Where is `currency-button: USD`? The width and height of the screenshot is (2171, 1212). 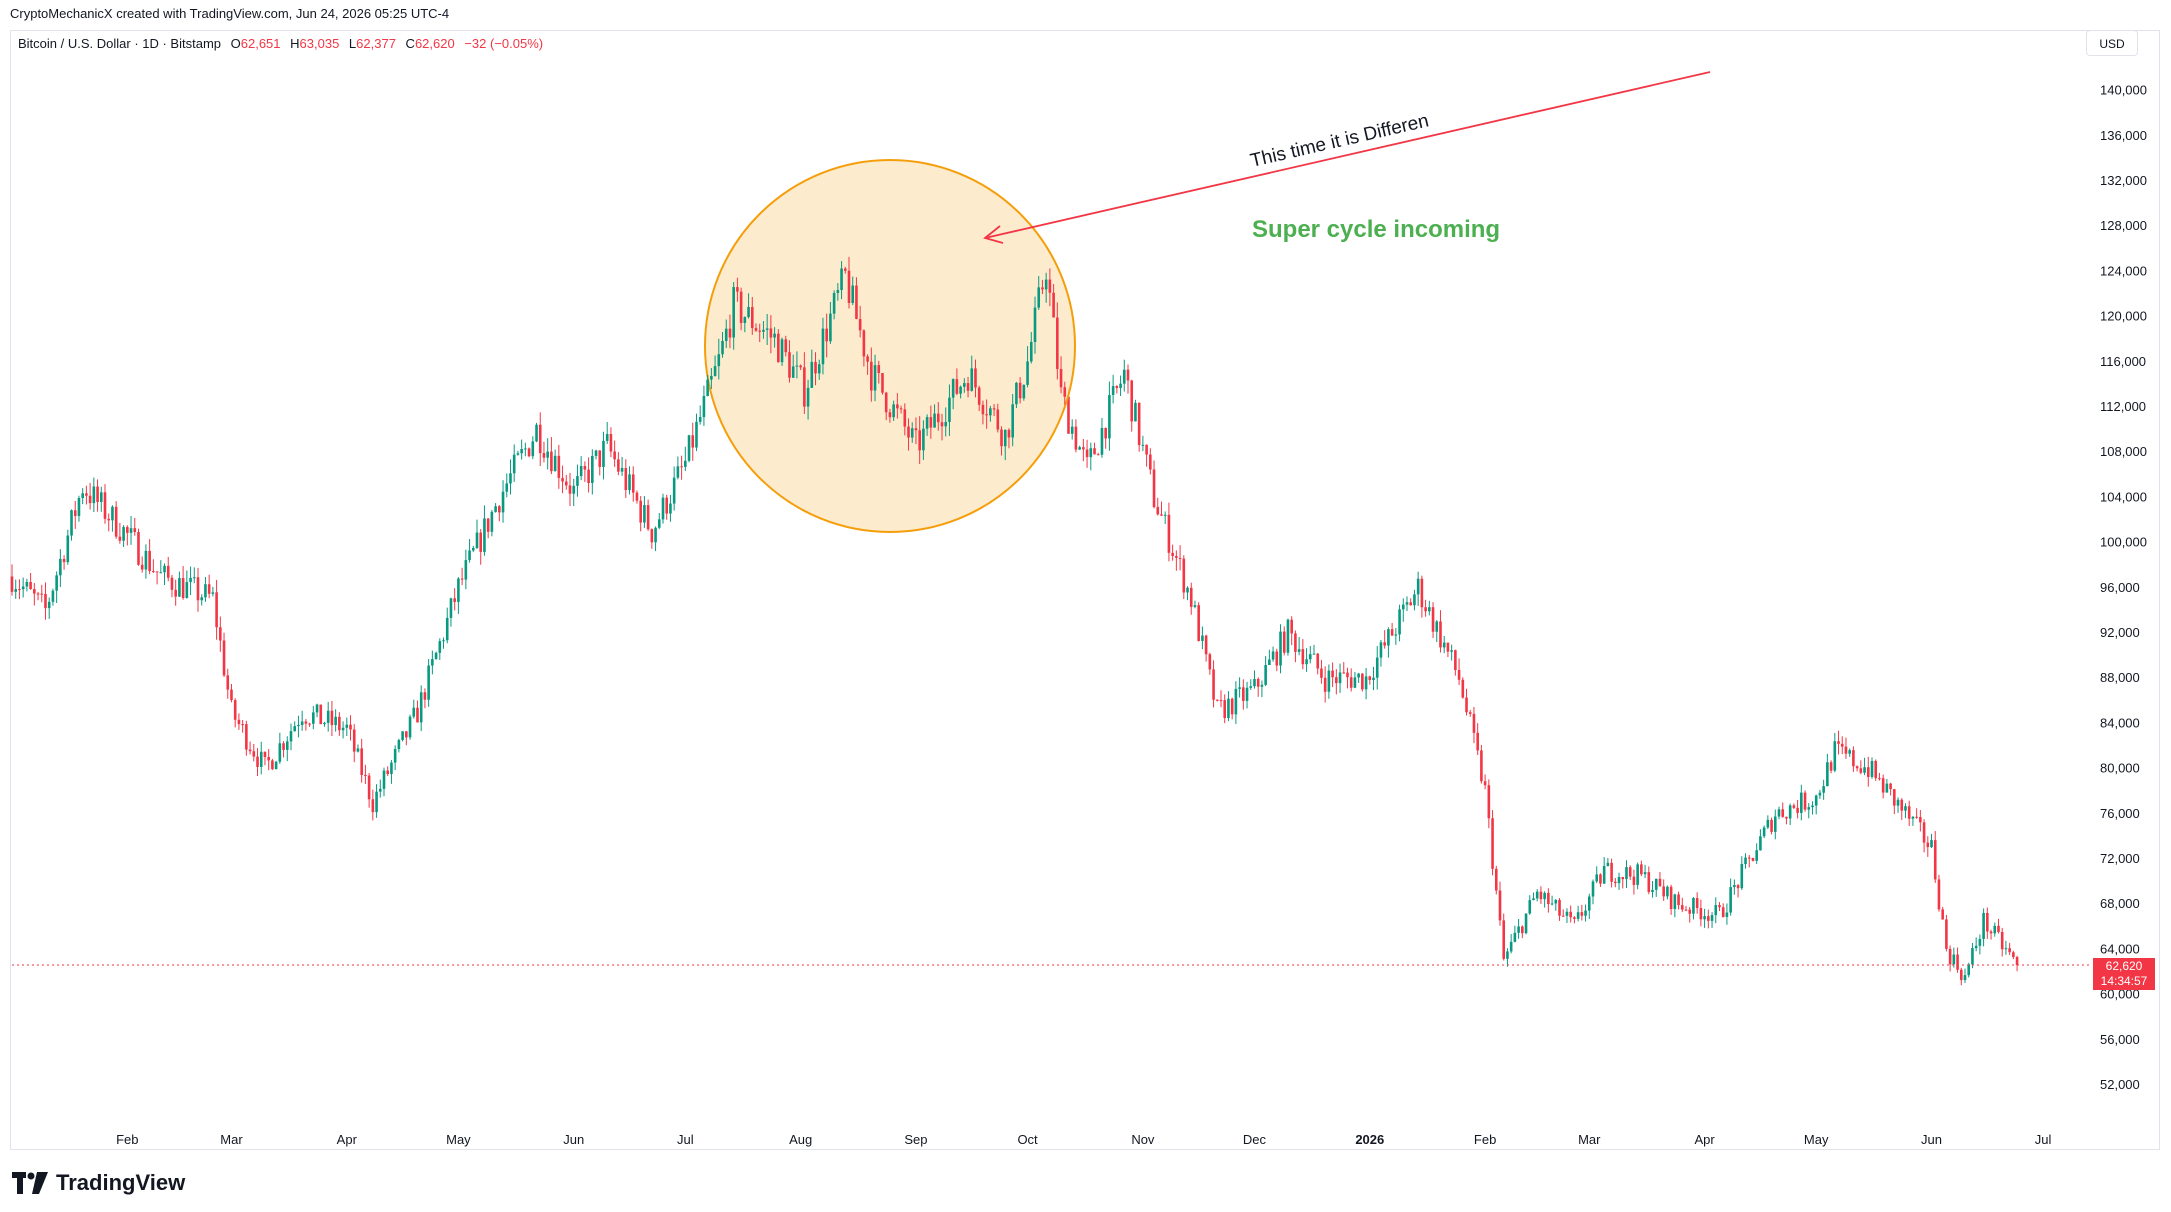 currency-button: USD is located at coordinates (2112, 43).